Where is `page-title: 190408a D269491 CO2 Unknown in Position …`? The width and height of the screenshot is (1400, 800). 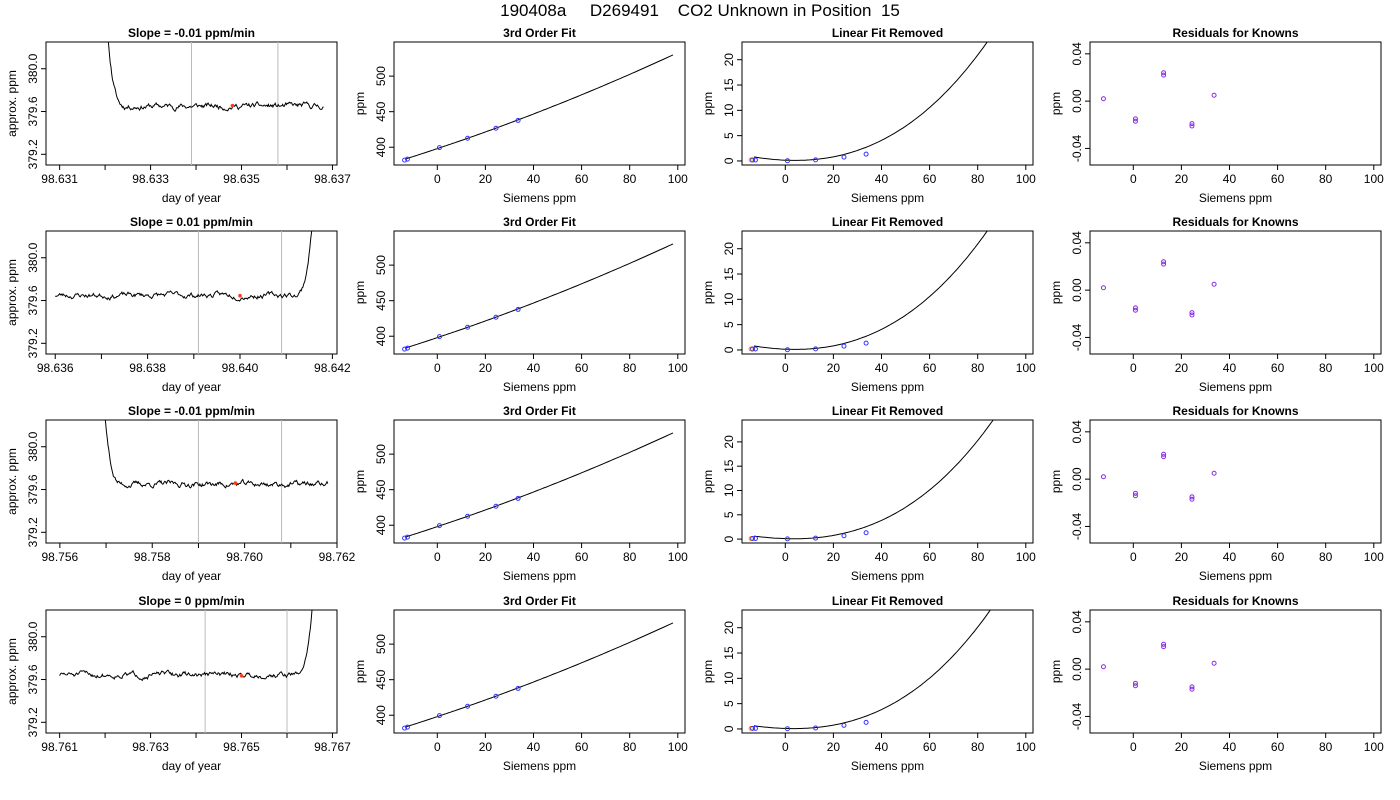 page-title: 190408a D269491 CO2 Unknown in Position … is located at coordinates (700, 10).